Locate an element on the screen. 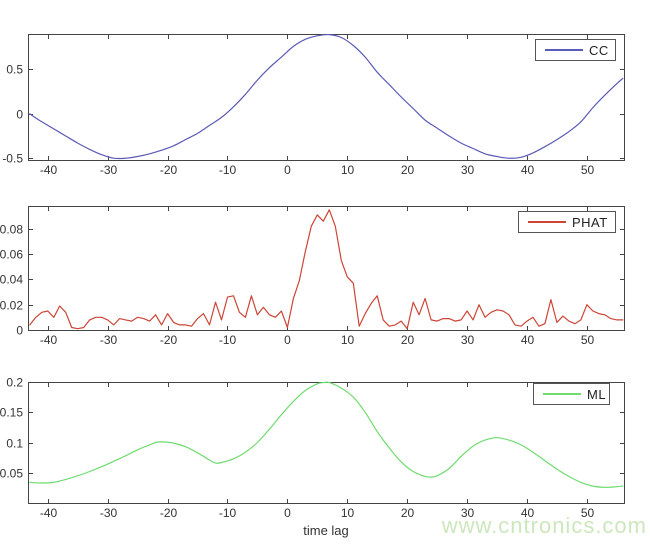 The width and height of the screenshot is (650, 544). legend-ml-label: ML is located at coordinates (597, 394).